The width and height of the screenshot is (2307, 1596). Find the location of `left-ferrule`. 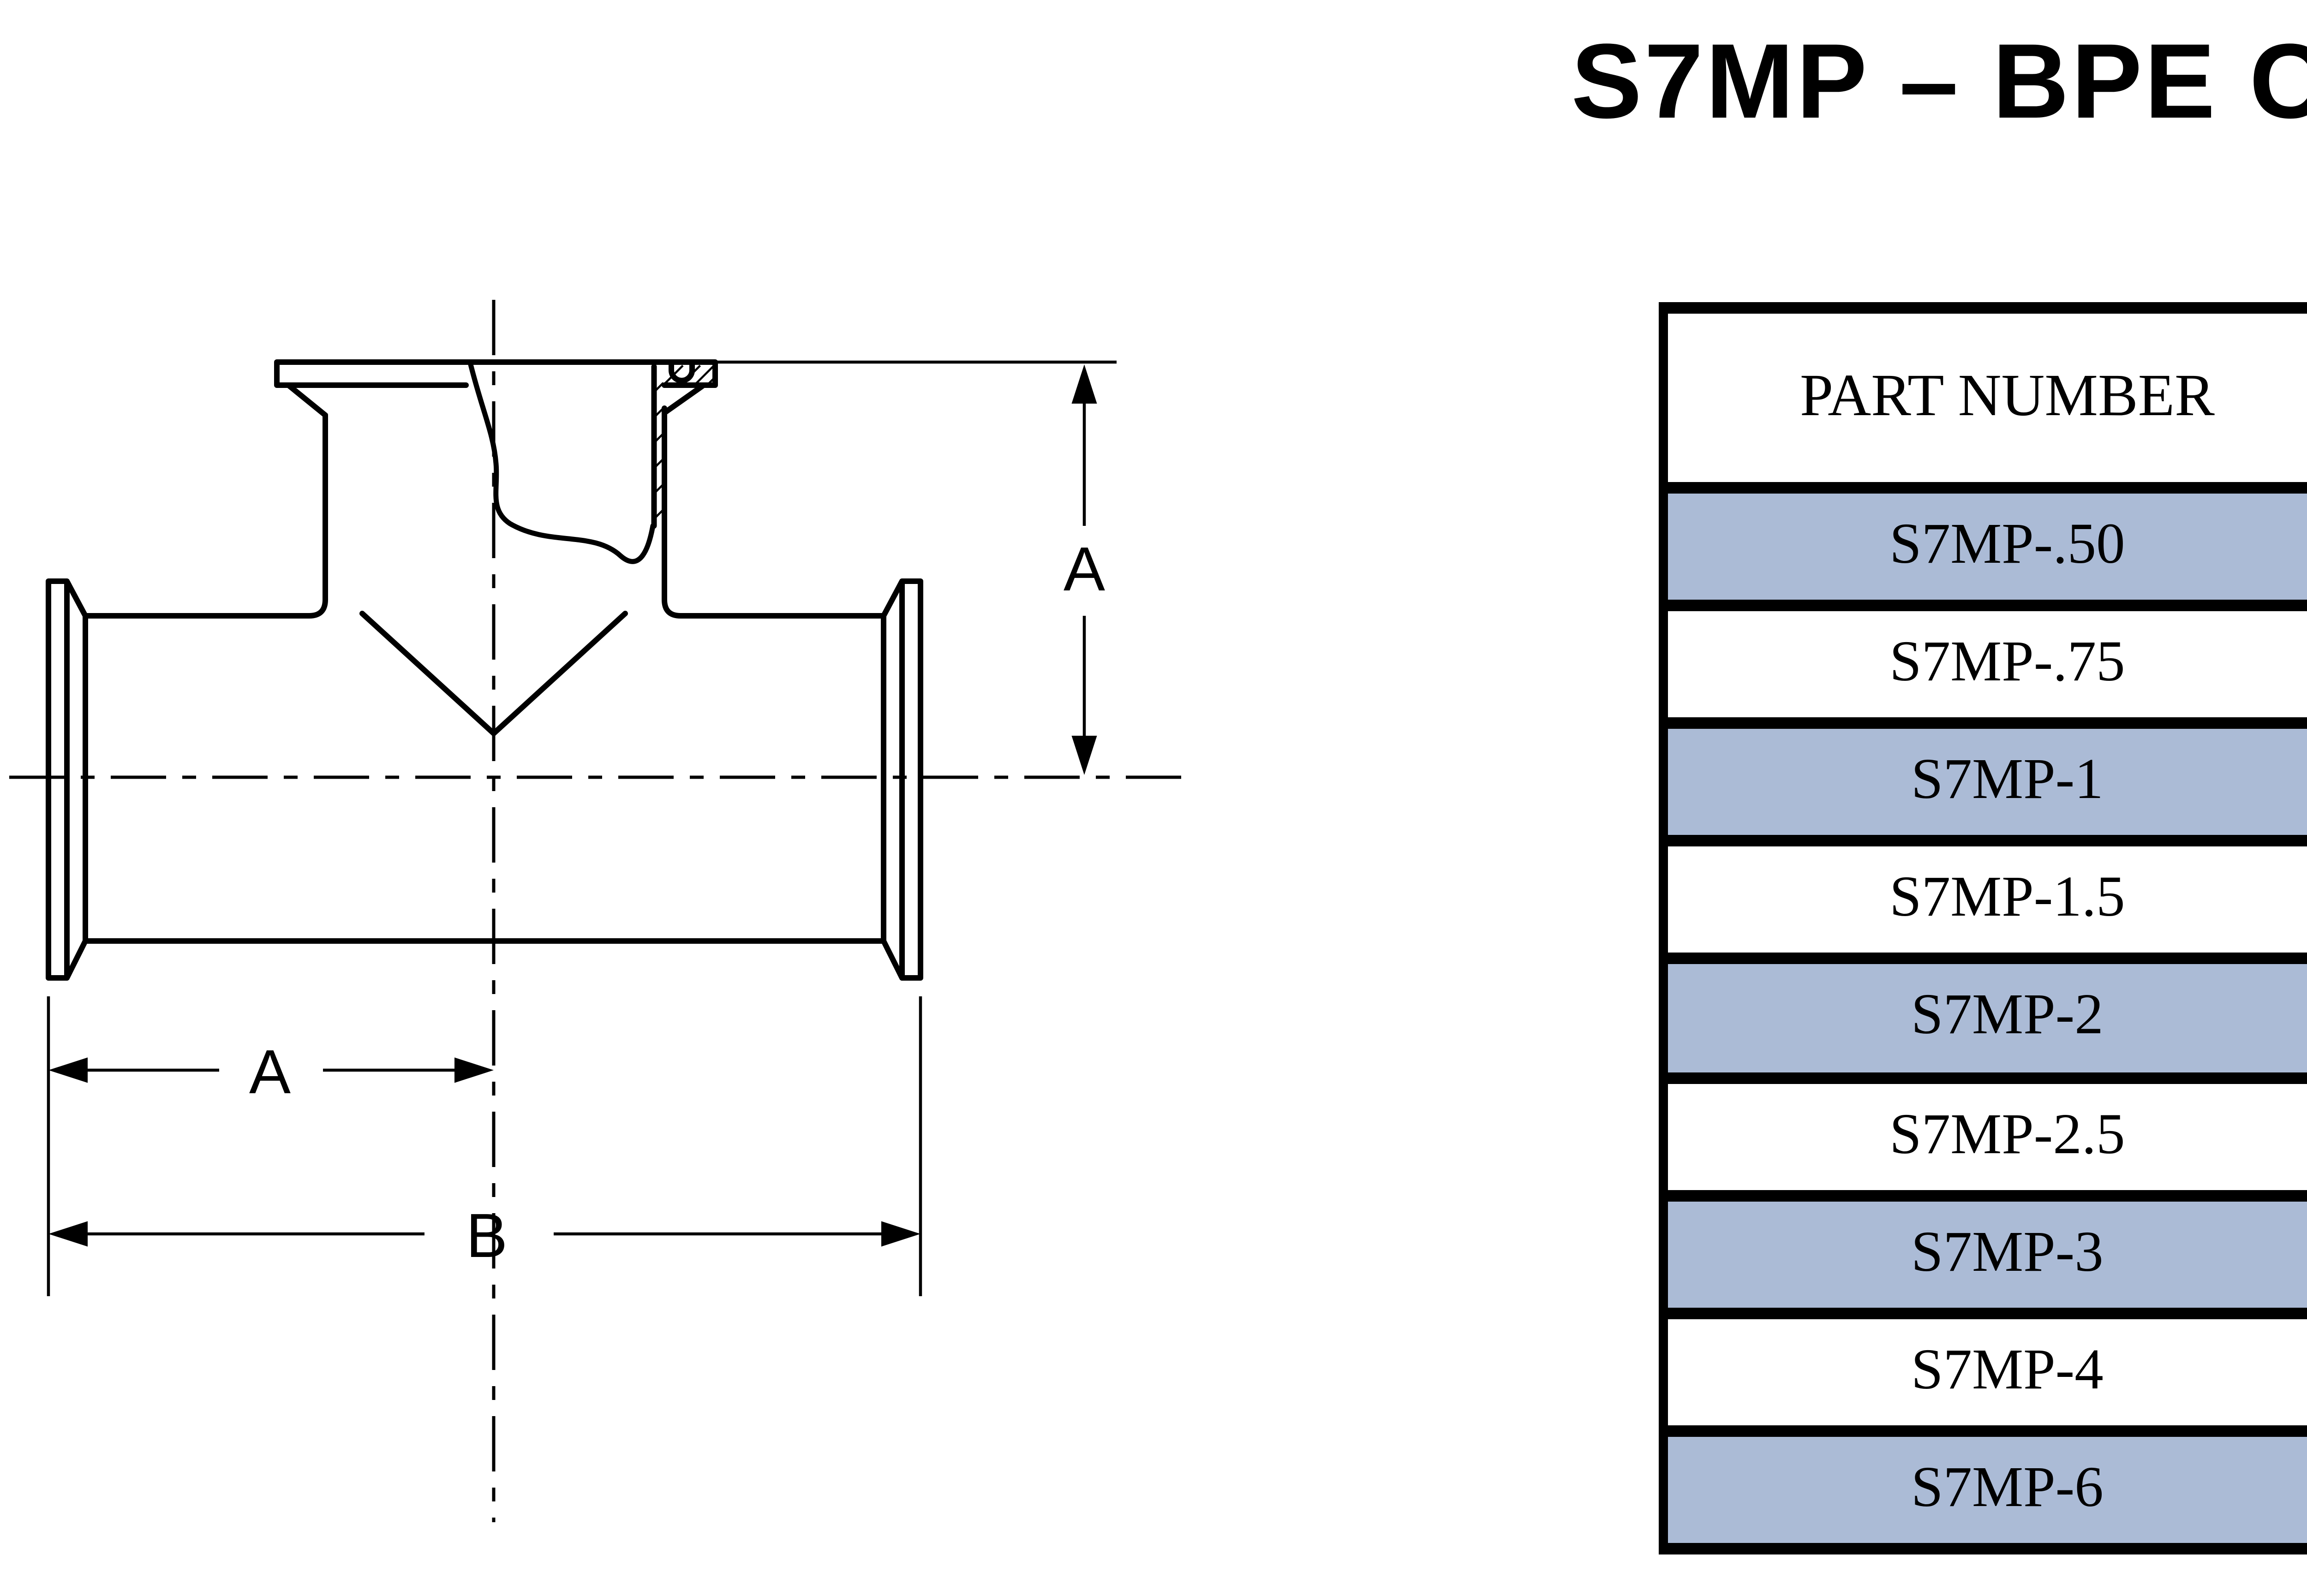

left-ferrule is located at coordinates (67, 779).